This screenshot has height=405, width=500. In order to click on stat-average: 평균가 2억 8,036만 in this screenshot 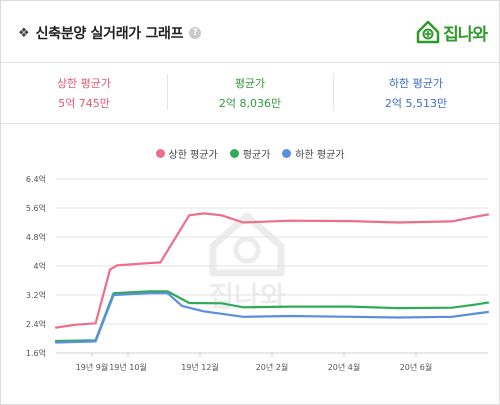, I will do `click(250, 93)`.